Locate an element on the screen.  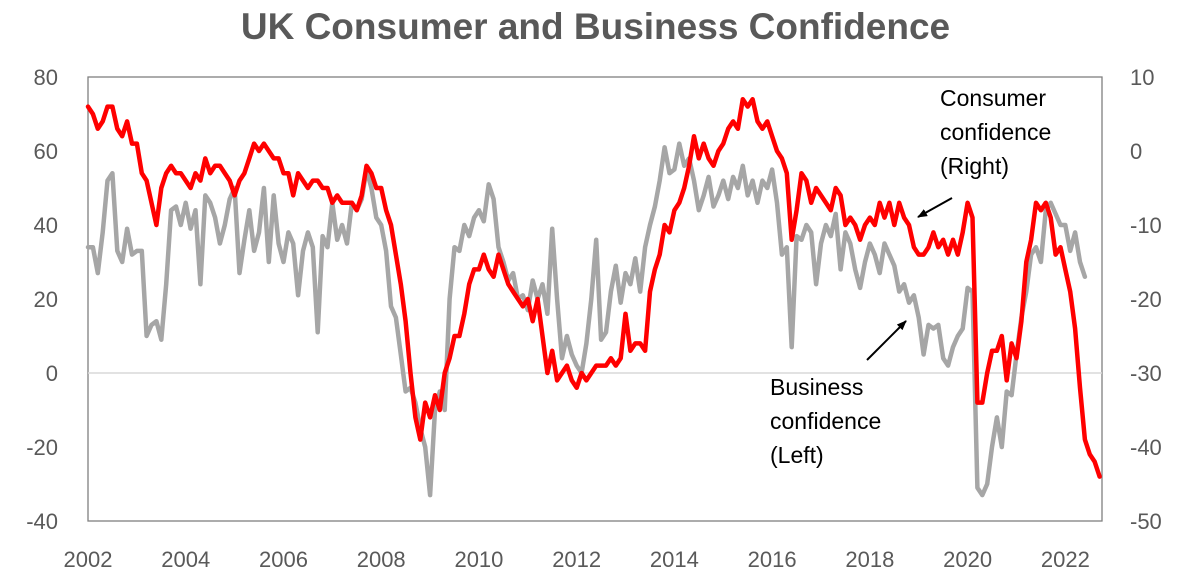
x-axis-tick-label: 2006 is located at coordinates (283, 559).